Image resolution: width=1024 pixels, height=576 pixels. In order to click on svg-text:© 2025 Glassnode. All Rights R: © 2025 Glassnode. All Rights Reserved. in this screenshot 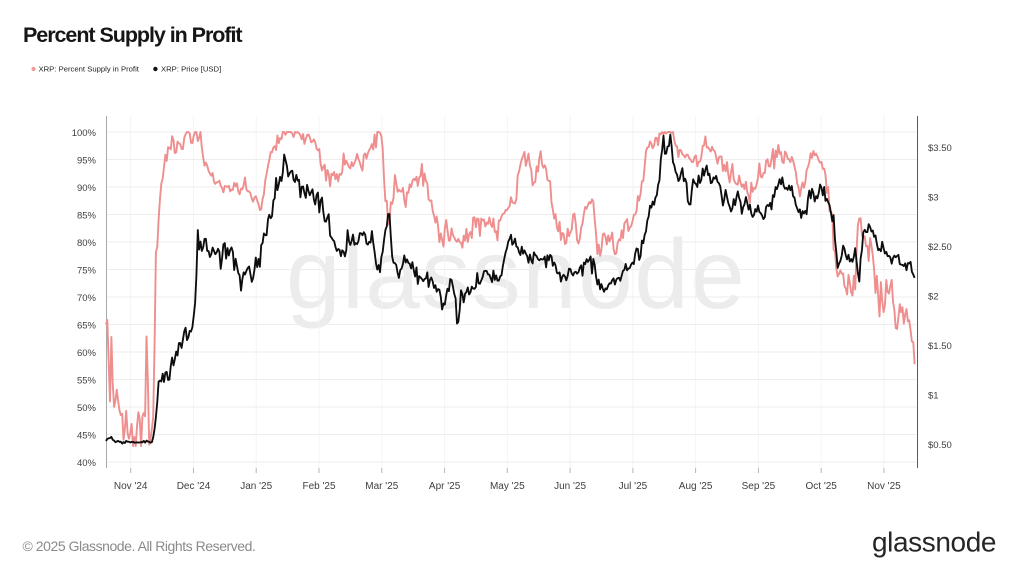, I will do `click(139, 546)`.